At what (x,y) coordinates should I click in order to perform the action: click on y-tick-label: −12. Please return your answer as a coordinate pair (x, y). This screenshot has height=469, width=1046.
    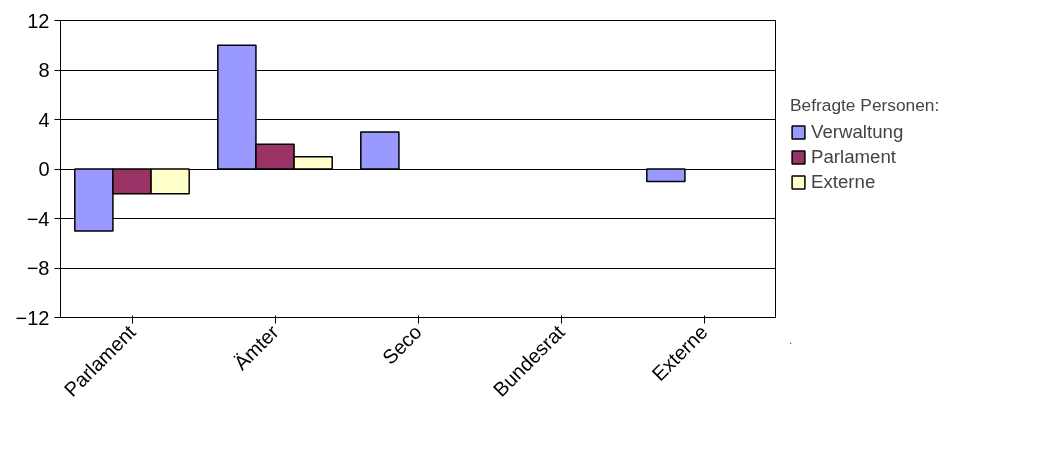
    Looking at the image, I should click on (32, 317).